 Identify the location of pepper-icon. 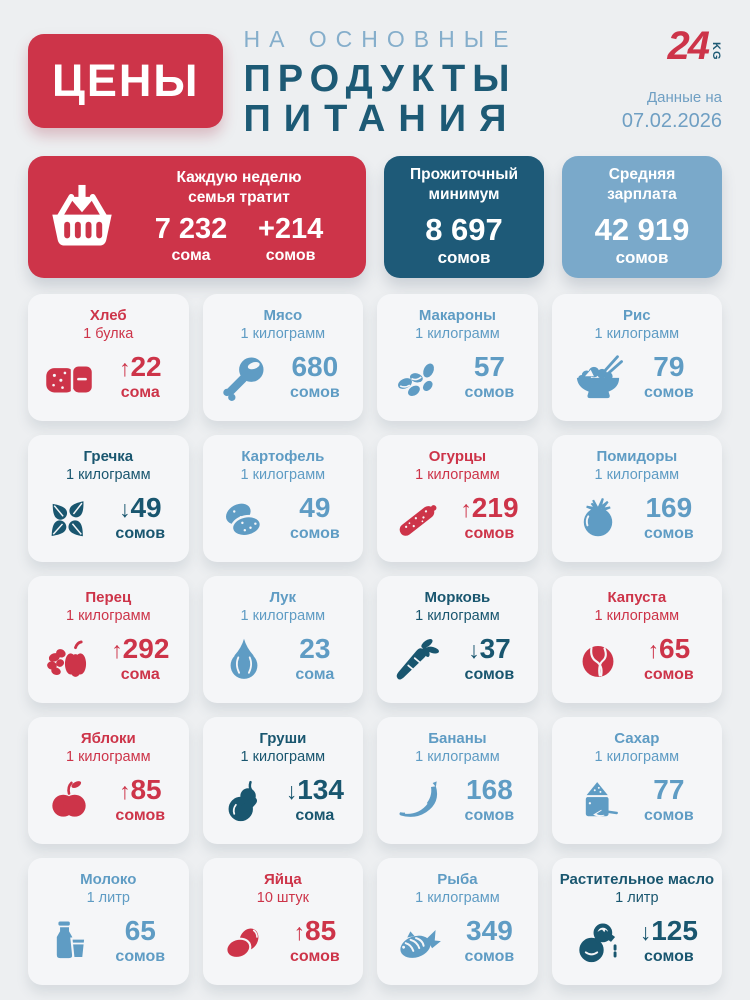
(69, 659).